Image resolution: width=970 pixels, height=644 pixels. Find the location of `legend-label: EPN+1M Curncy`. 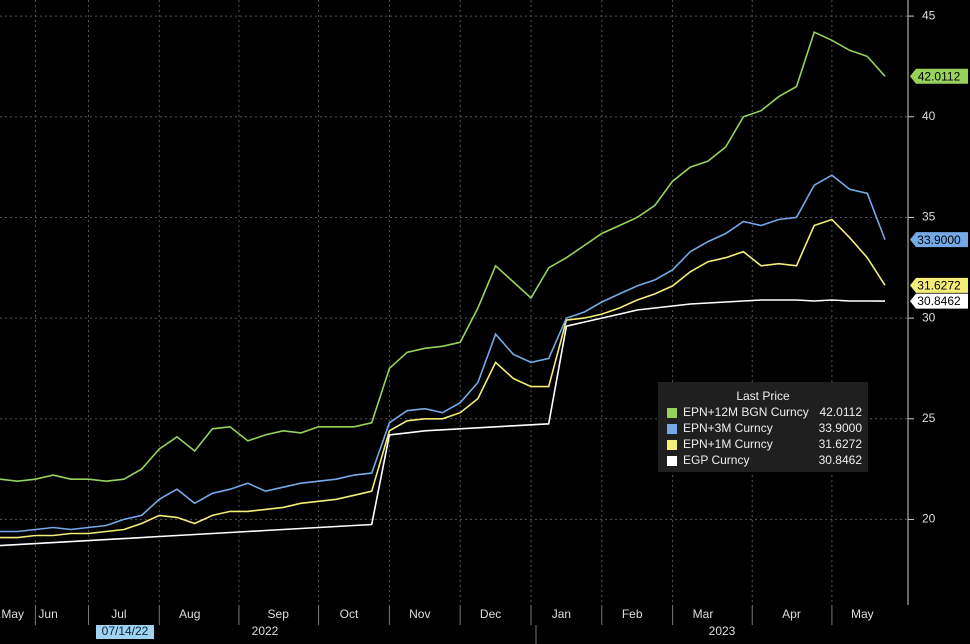

legend-label: EPN+1M Curncy is located at coordinates (728, 444).